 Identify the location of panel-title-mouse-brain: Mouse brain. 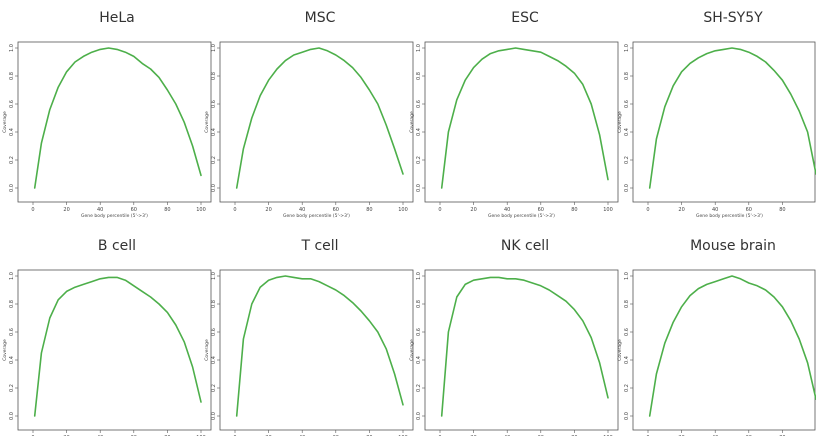
(733, 246).